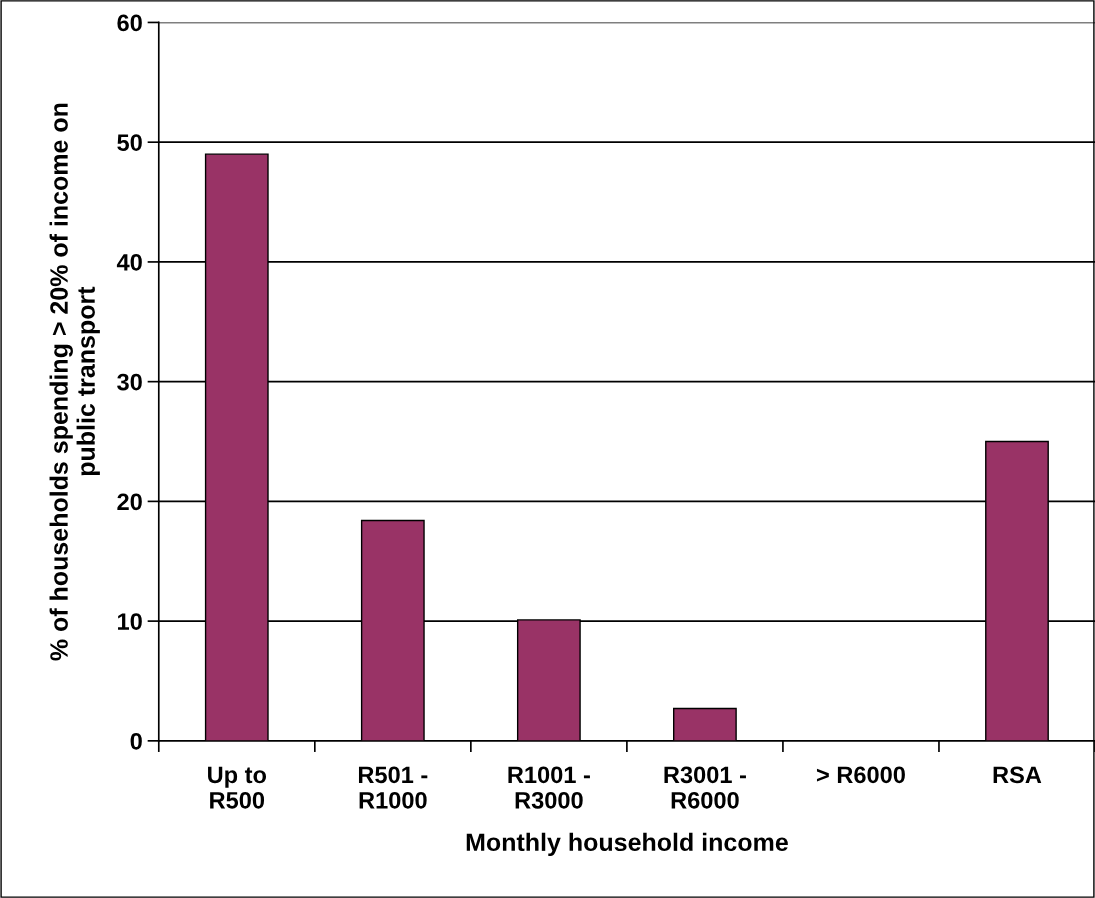 The image size is (1095, 898). Describe the element at coordinates (129, 23) in the screenshot. I see `y-tick-label: 60` at that location.